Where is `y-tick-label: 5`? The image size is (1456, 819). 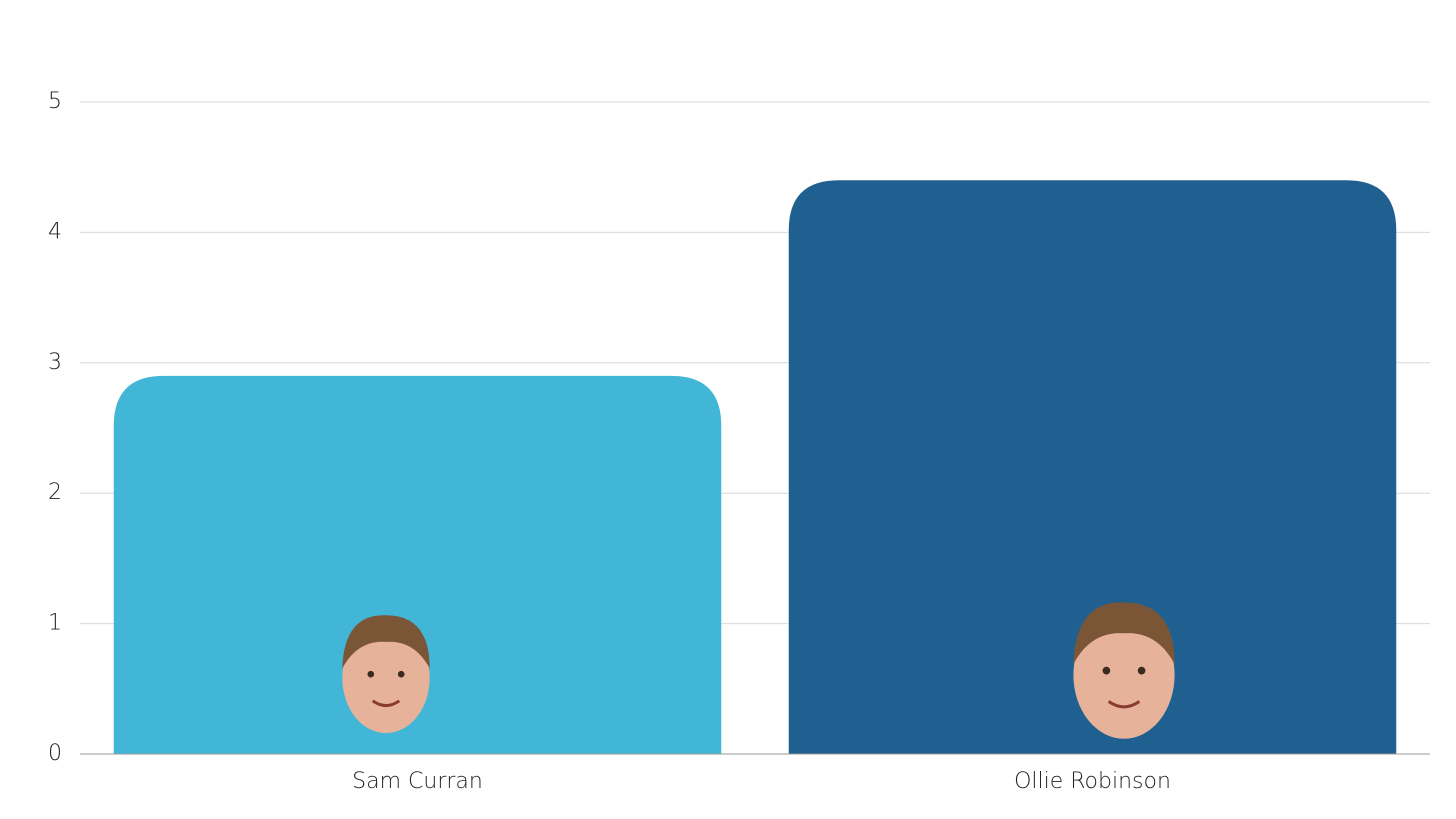 y-tick-label: 5 is located at coordinates (55, 101).